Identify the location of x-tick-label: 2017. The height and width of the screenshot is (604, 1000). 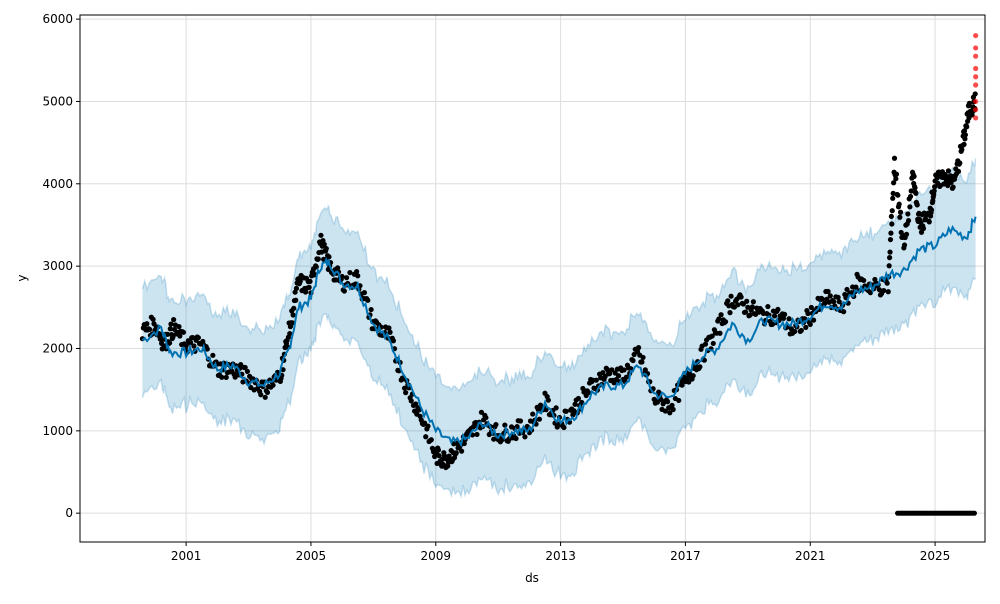
(685, 556).